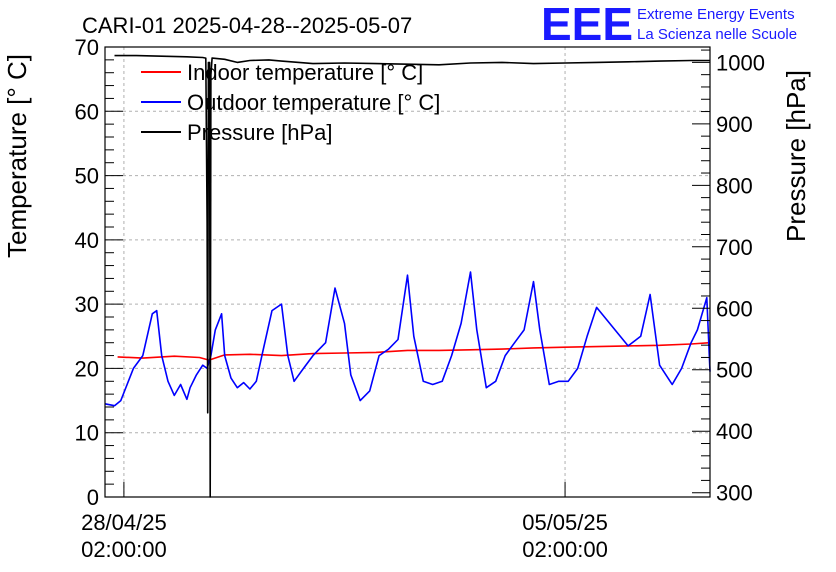 This screenshot has width=836, height=572. What do you see at coordinates (734, 247) in the screenshot?
I see `y-right-tick-label: 700` at bounding box center [734, 247].